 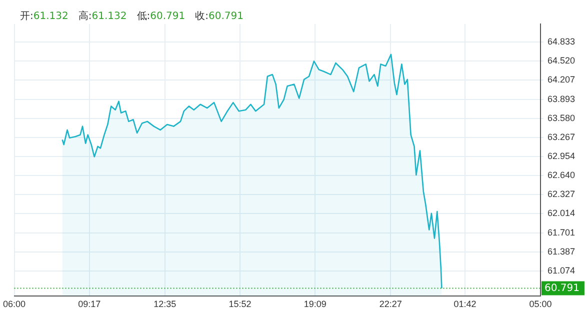 I want to click on y-tick-label: 63.267, so click(x=561, y=137).